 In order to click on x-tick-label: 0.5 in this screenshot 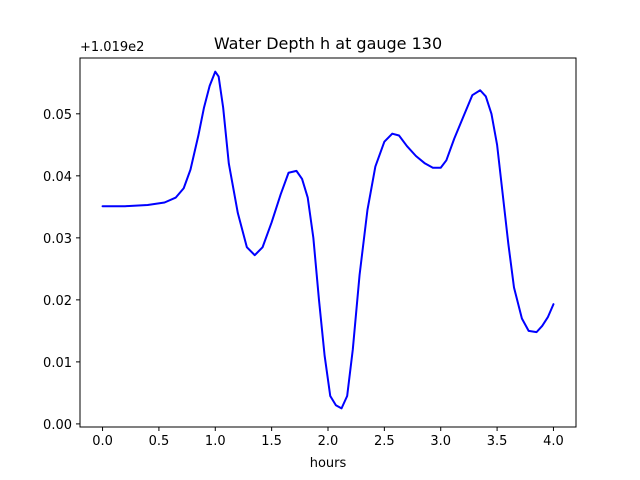, I will do `click(159, 441)`.